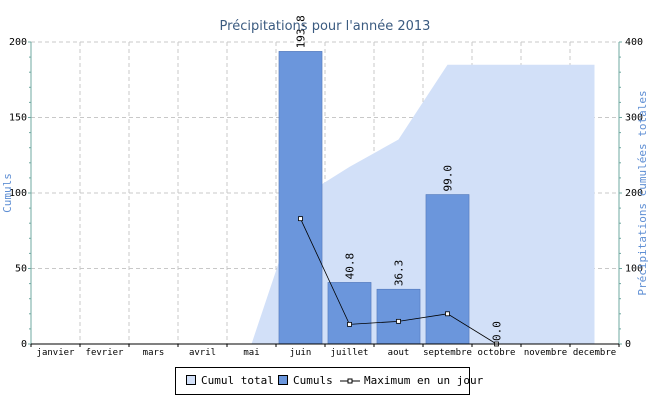  What do you see at coordinates (634, 118) in the screenshot?
I see `y-tick-label-right: 300` at bounding box center [634, 118].